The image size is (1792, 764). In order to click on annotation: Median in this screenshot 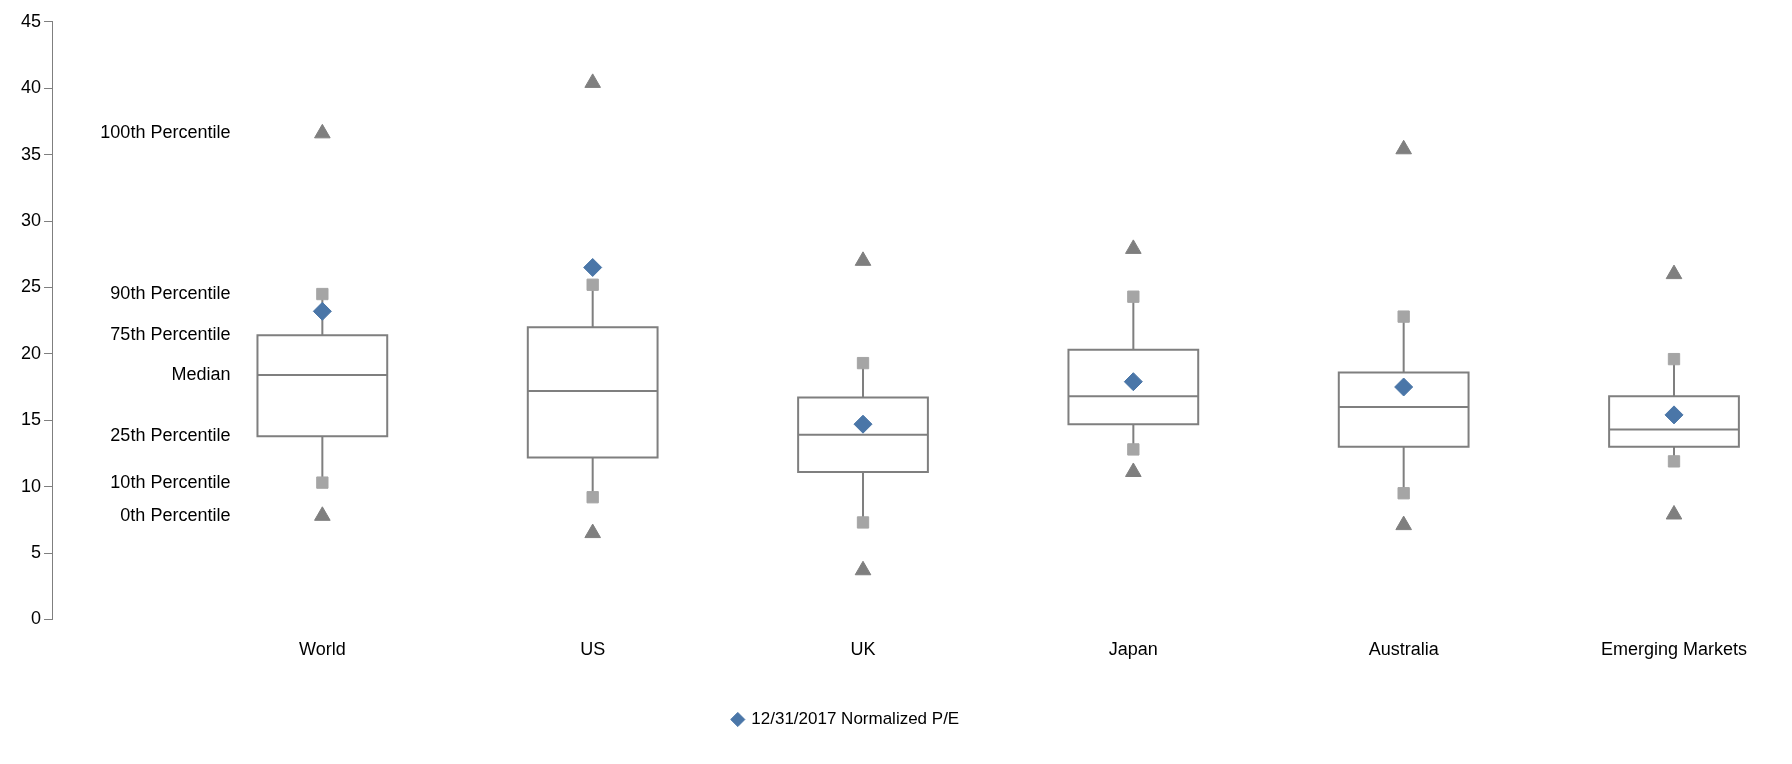, I will do `click(201, 374)`.